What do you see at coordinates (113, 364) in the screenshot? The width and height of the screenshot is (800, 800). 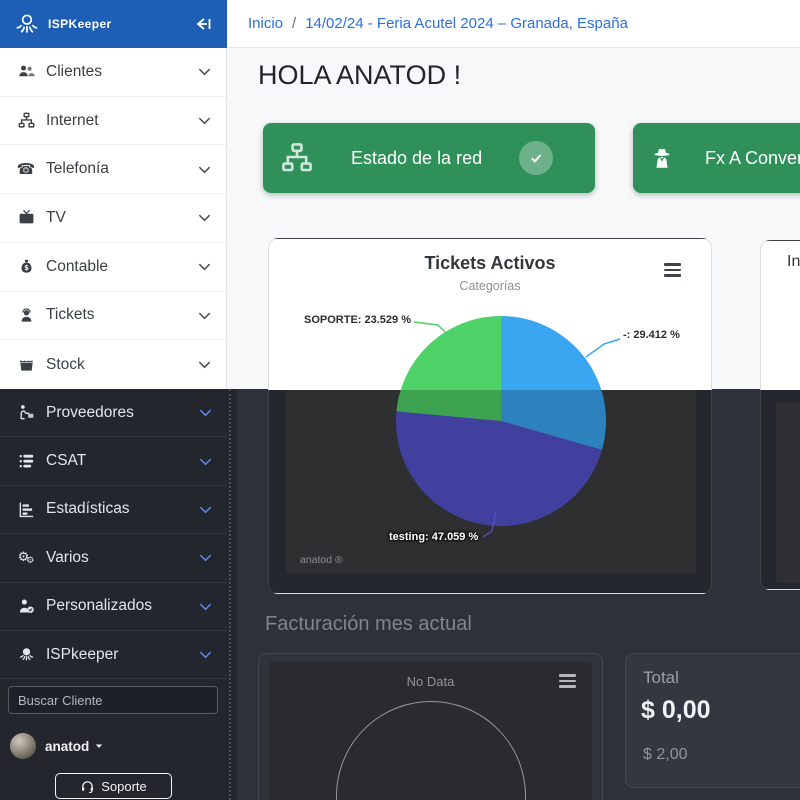 I see `sidebar-item-stock: Stock` at bounding box center [113, 364].